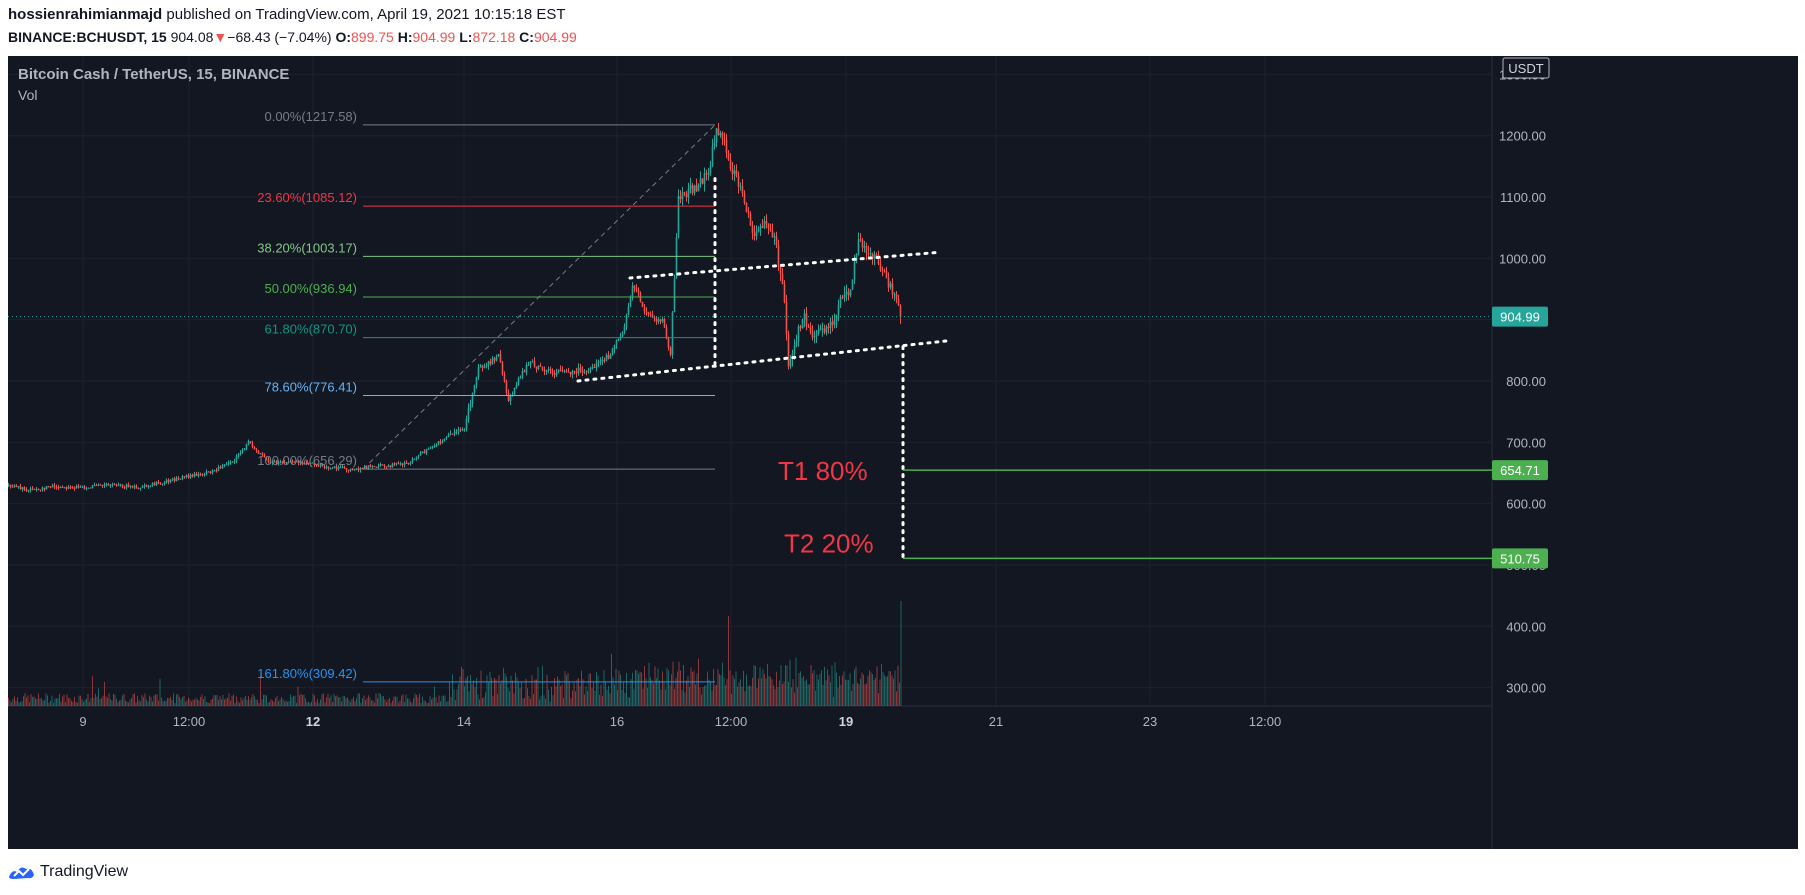  Describe the element at coordinates (785, 265) in the screenshot. I see `channel-upper` at that location.